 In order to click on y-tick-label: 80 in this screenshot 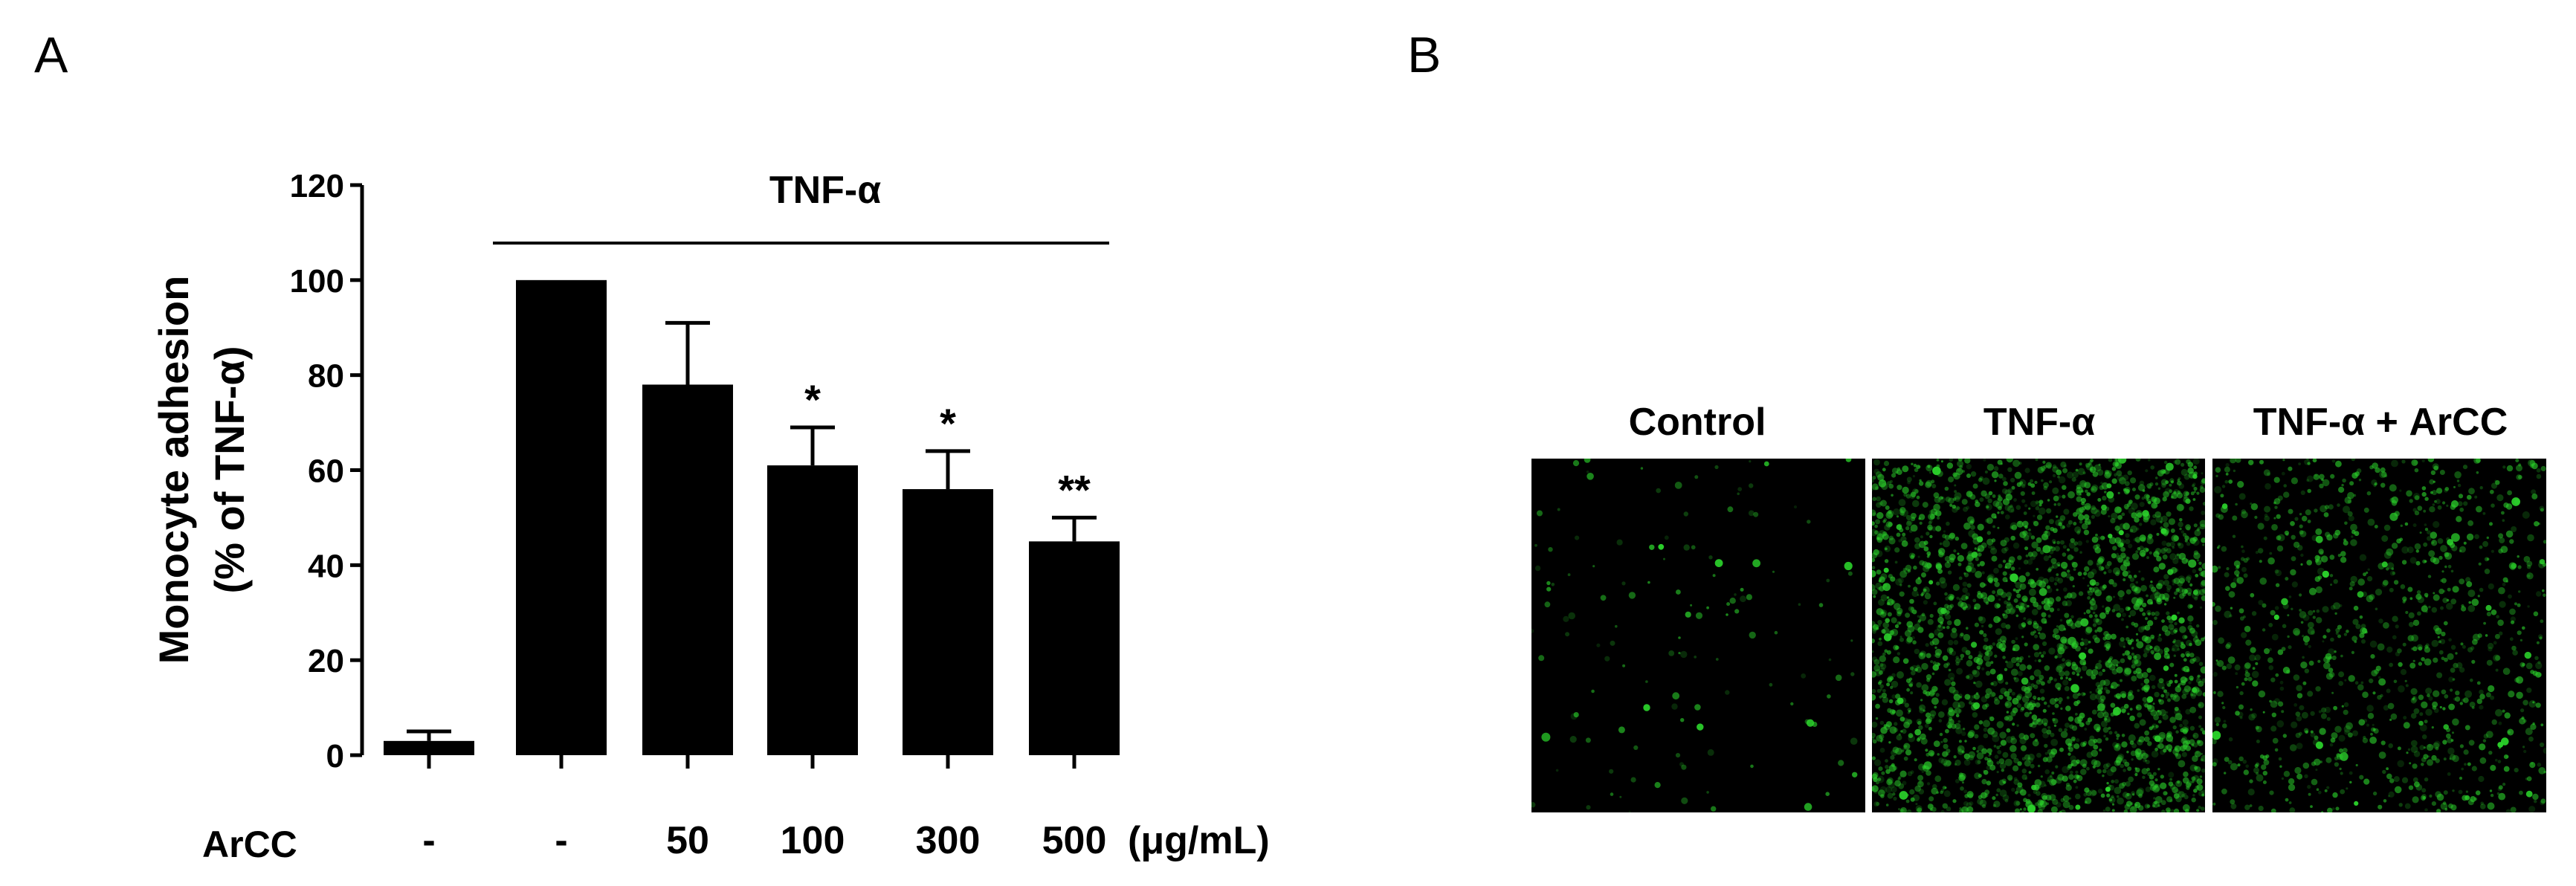, I will do `click(326, 376)`.